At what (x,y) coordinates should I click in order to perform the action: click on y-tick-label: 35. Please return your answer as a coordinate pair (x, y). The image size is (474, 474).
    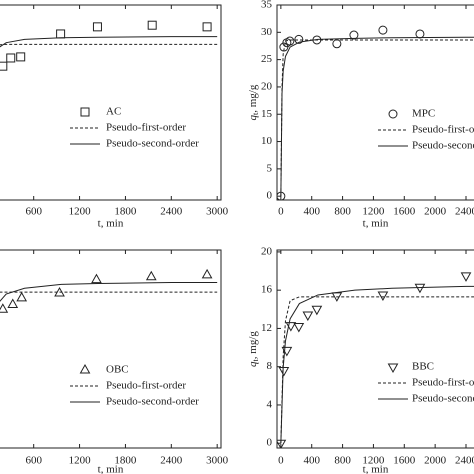
    Looking at the image, I should click on (267, 5).